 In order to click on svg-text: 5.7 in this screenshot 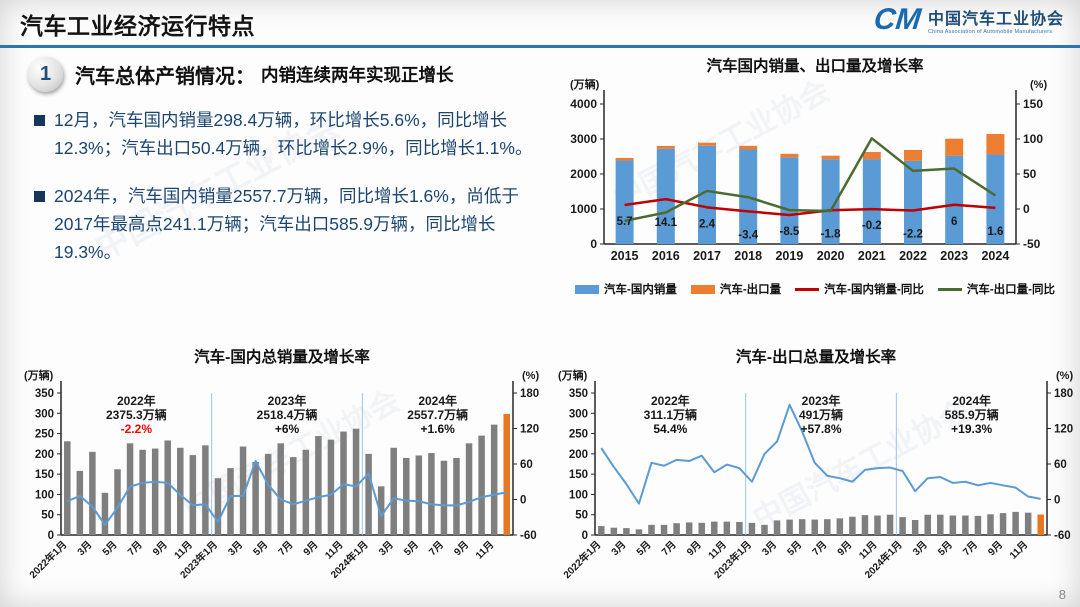, I will do `click(625, 222)`.